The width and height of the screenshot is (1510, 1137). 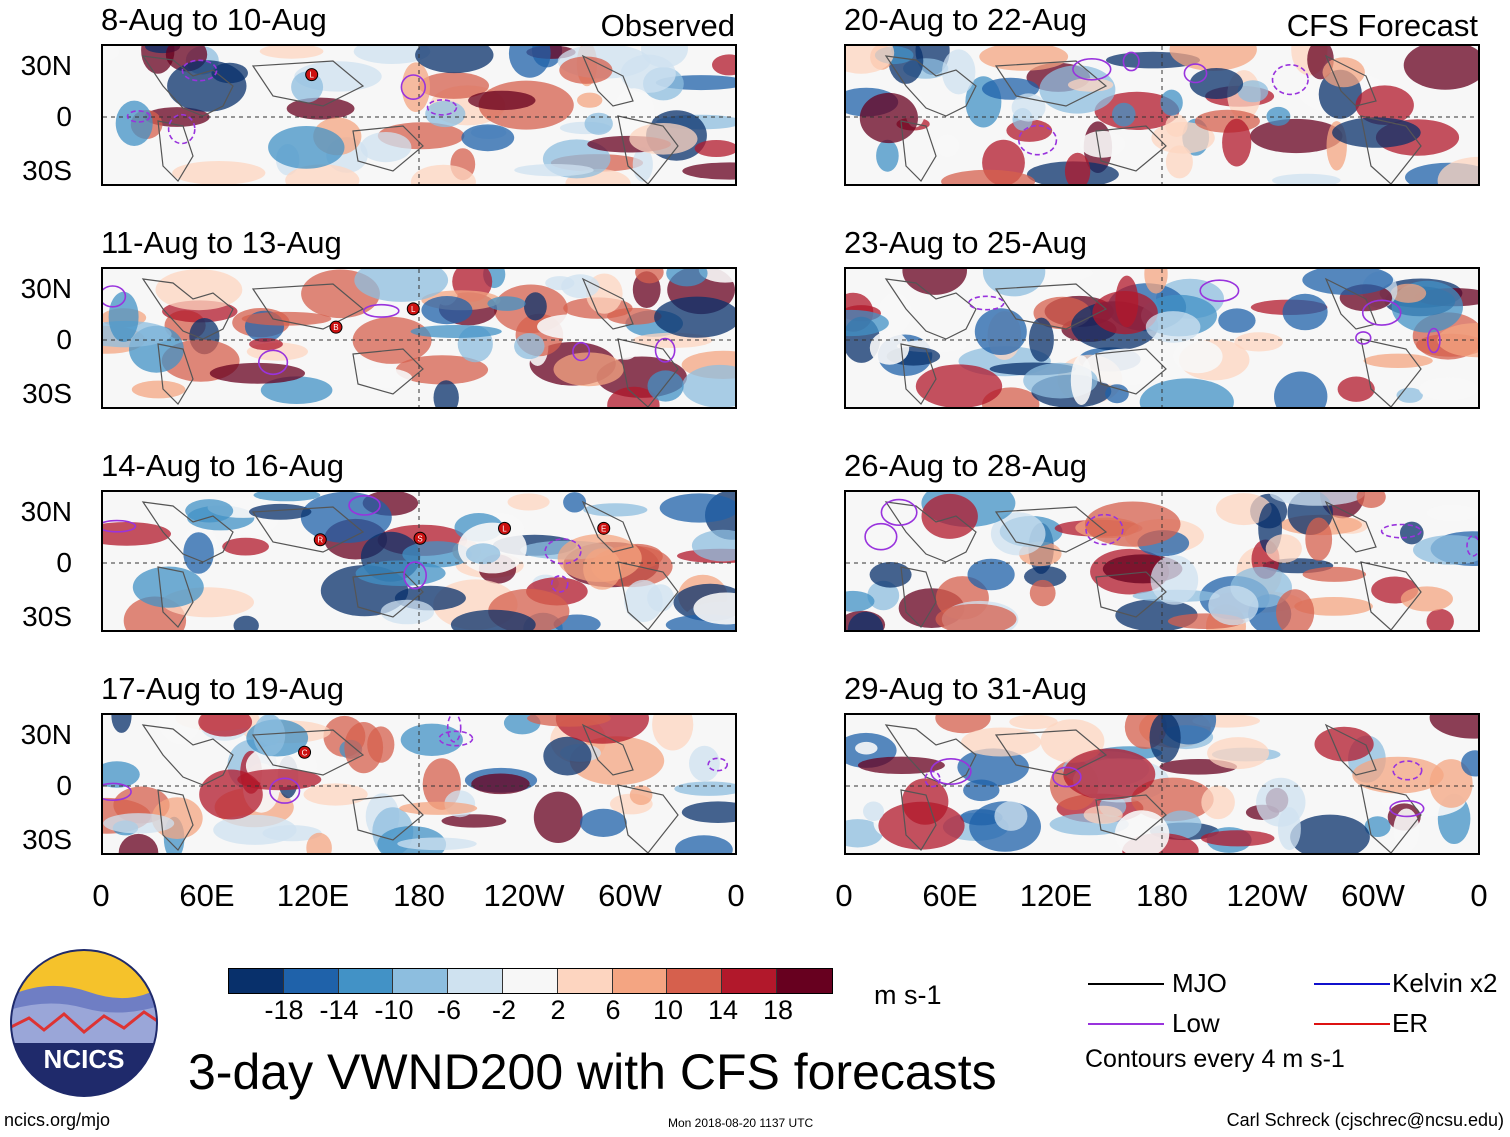 I want to click on lat-label-30n: 30N, so click(x=46, y=511).